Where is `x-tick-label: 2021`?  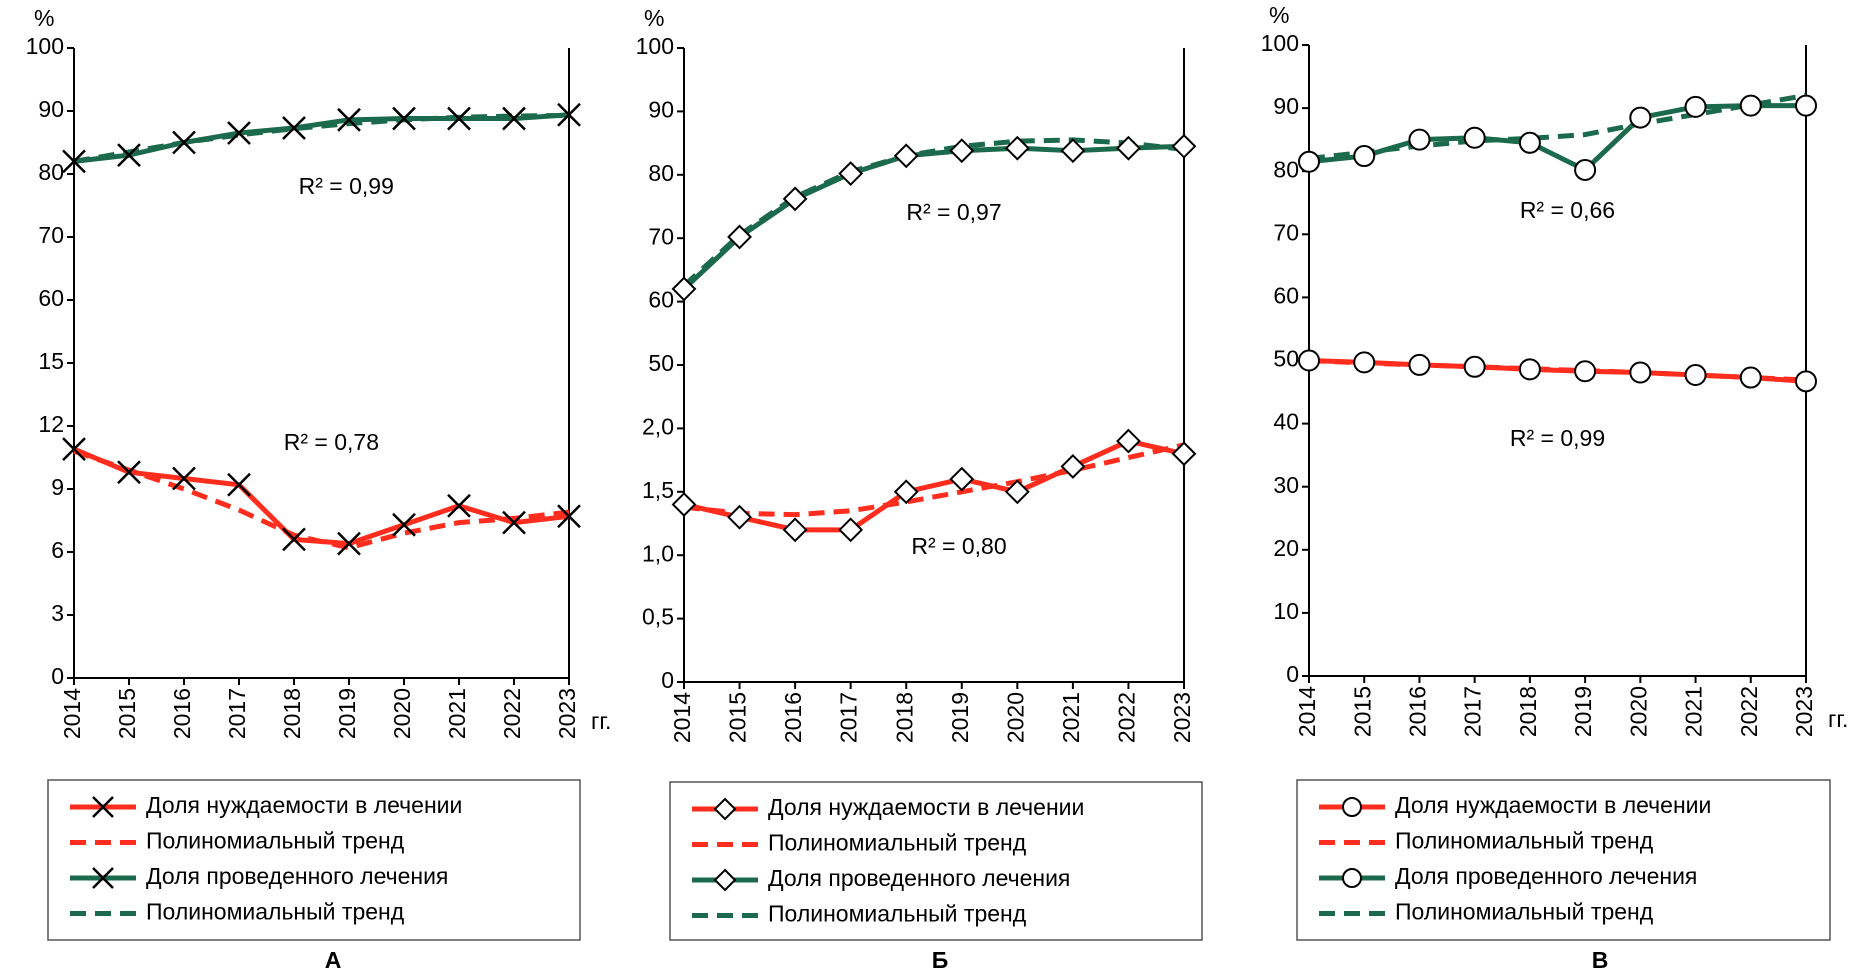 x-tick-label: 2021 is located at coordinates (1694, 711).